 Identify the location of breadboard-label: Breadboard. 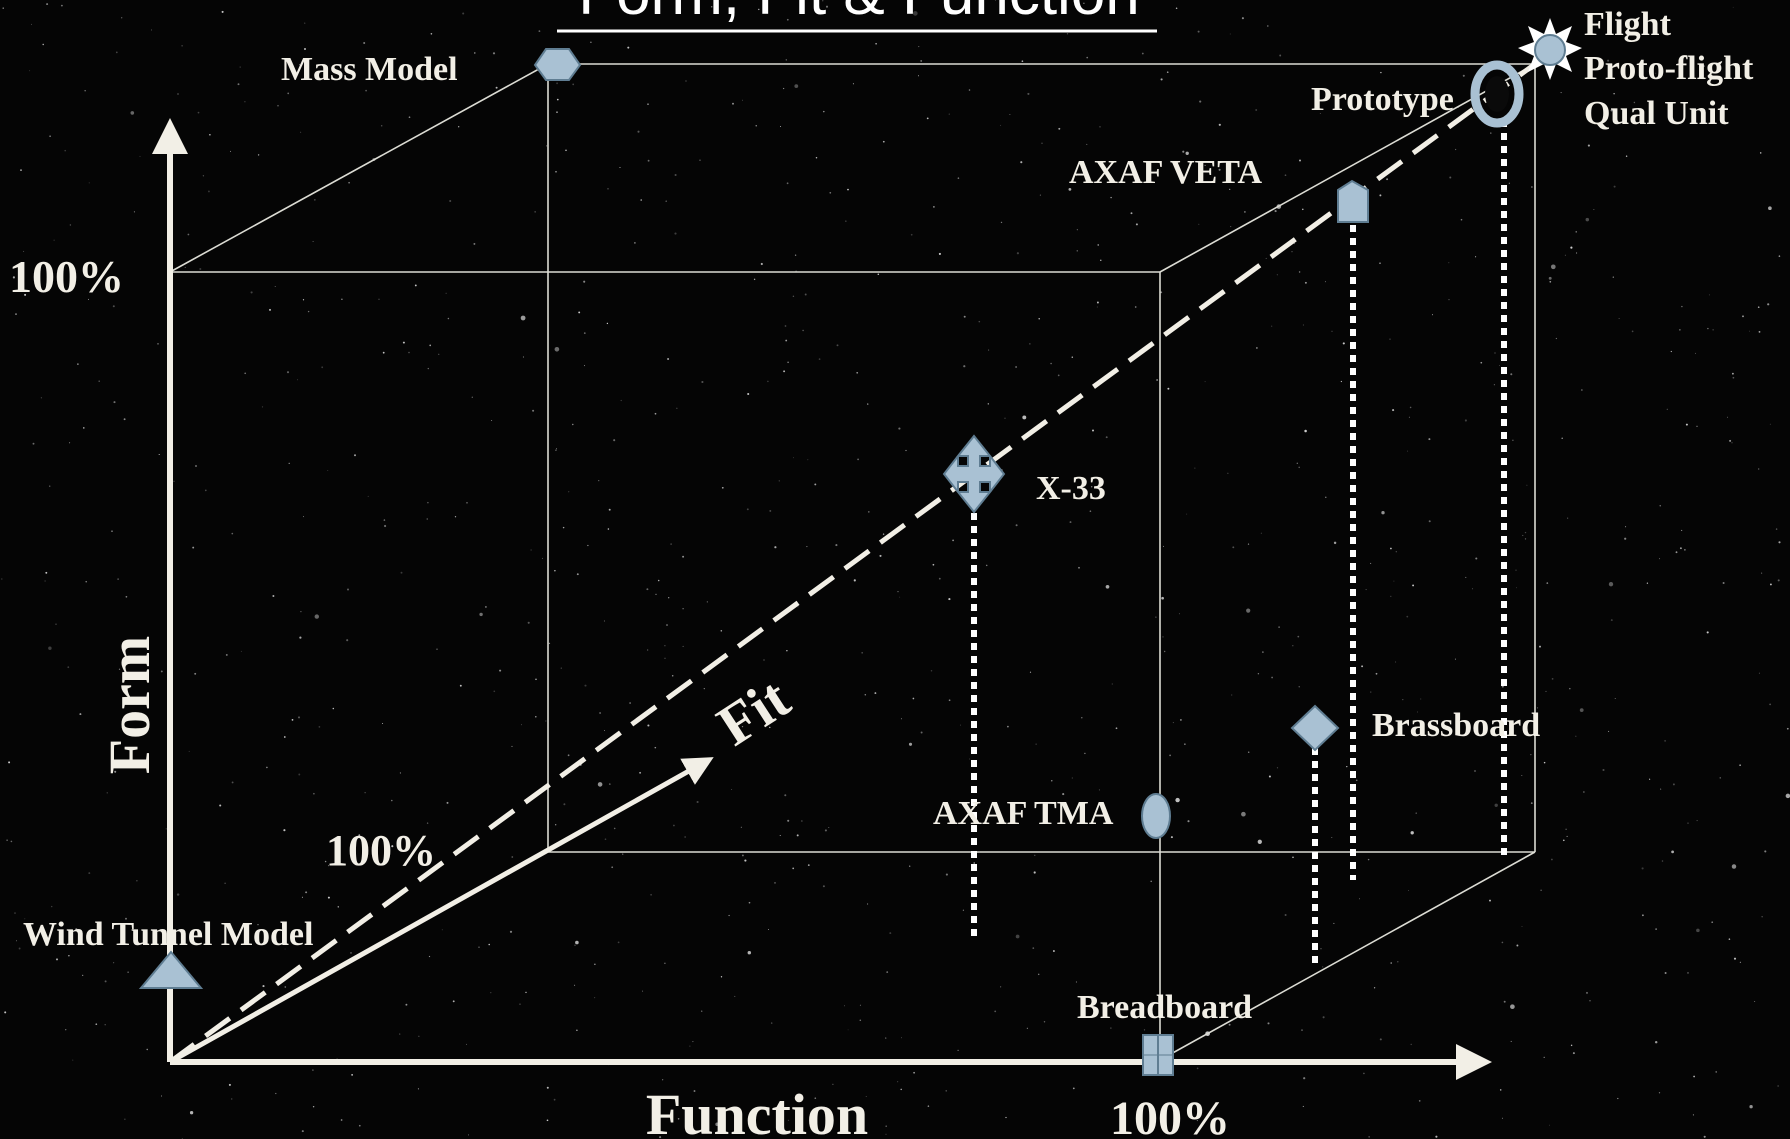
(1164, 1007).